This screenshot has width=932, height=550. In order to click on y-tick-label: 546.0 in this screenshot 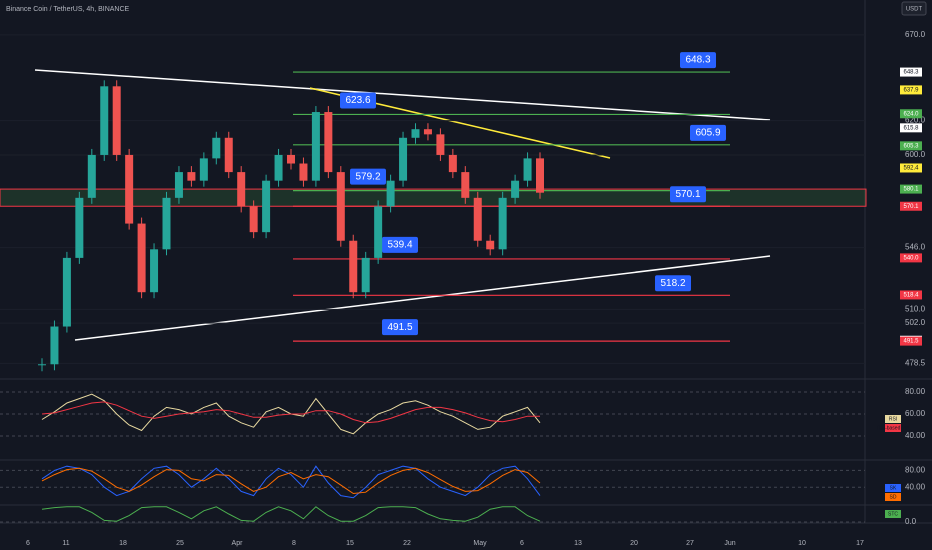, I will do `click(915, 247)`.